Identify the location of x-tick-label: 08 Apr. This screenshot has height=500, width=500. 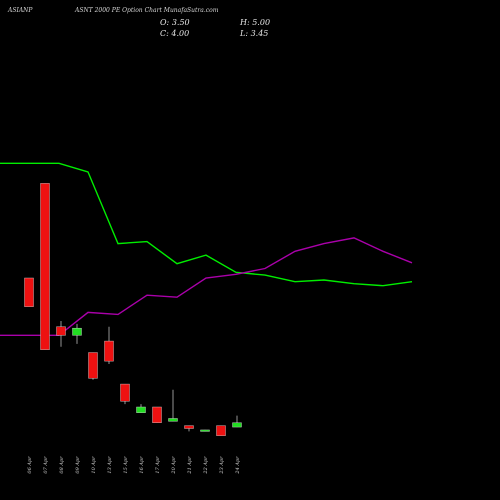
(62, 465).